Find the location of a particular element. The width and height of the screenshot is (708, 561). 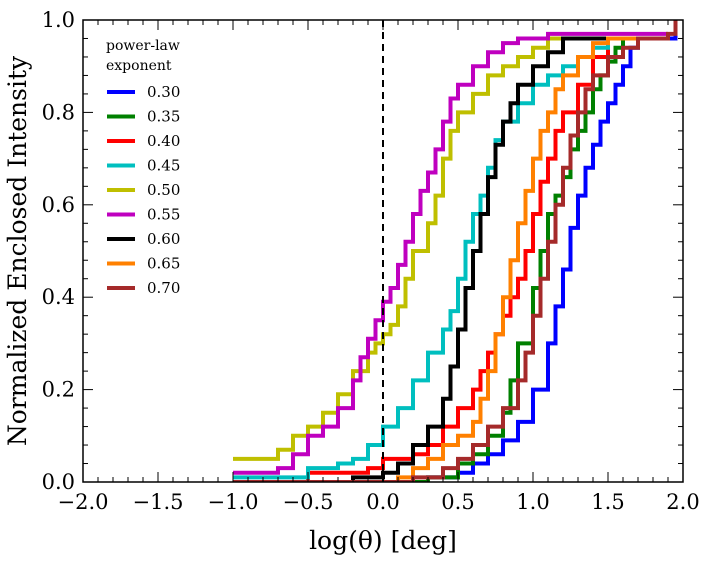

x-tick-label: 1.0 is located at coordinates (532, 502).